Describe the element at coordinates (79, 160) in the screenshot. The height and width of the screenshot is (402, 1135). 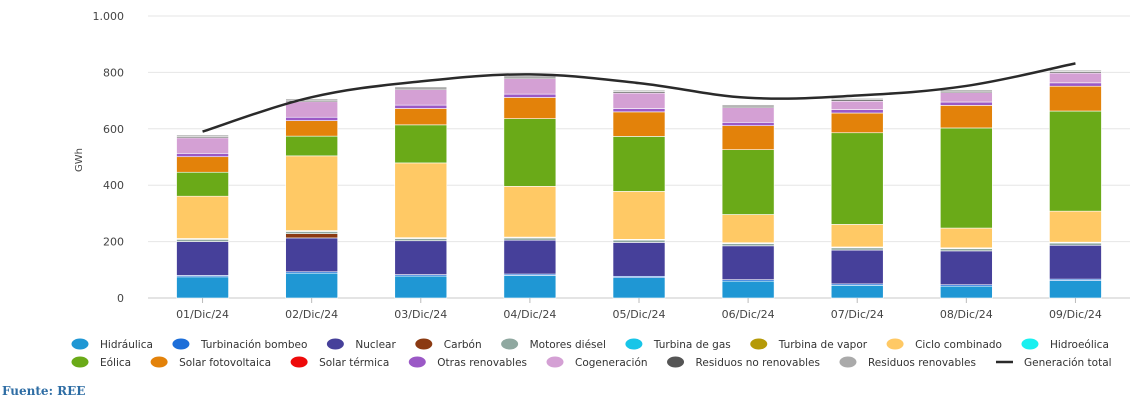
I see `y-axis-label: GWh` at that location.